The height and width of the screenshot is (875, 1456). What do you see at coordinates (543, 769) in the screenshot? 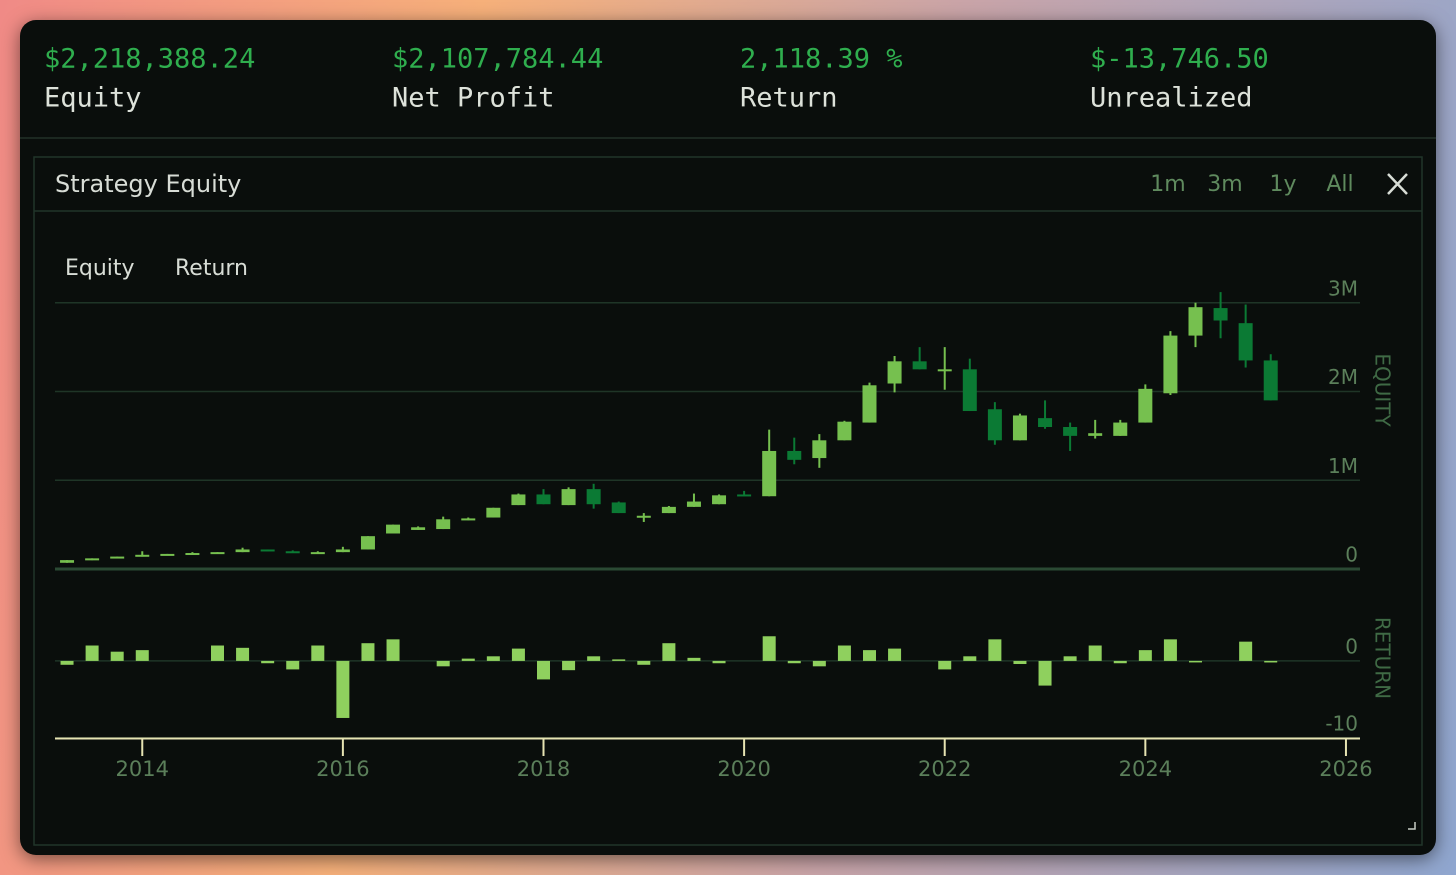
I see `x-tick-label: 2018` at bounding box center [543, 769].